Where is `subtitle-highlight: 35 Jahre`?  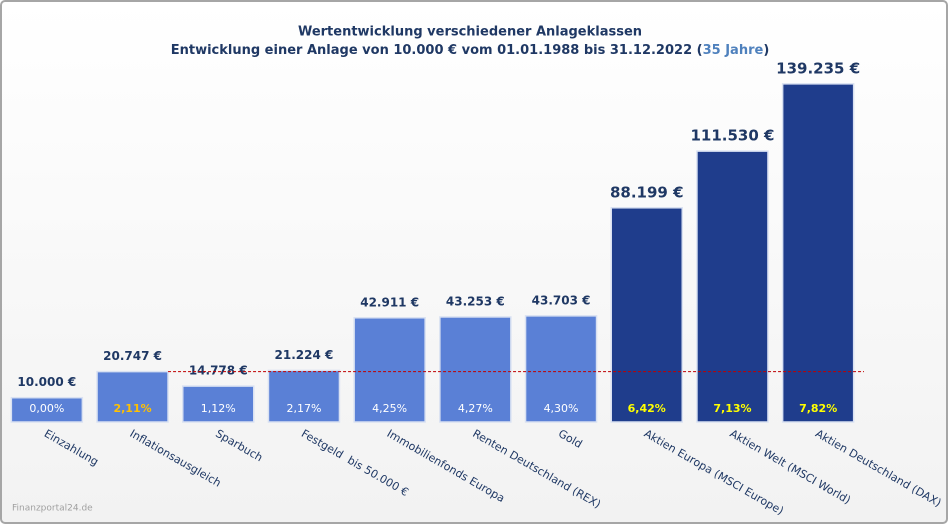 subtitle-highlight: 35 Jahre is located at coordinates (733, 50).